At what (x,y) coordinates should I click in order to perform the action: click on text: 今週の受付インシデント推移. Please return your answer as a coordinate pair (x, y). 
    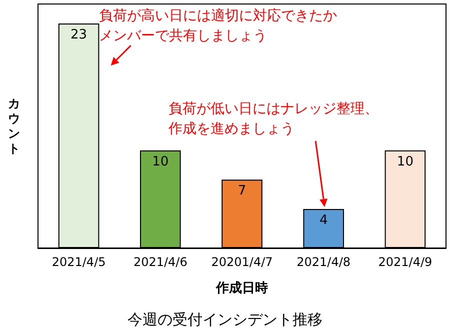
    Looking at the image, I should click on (225, 319).